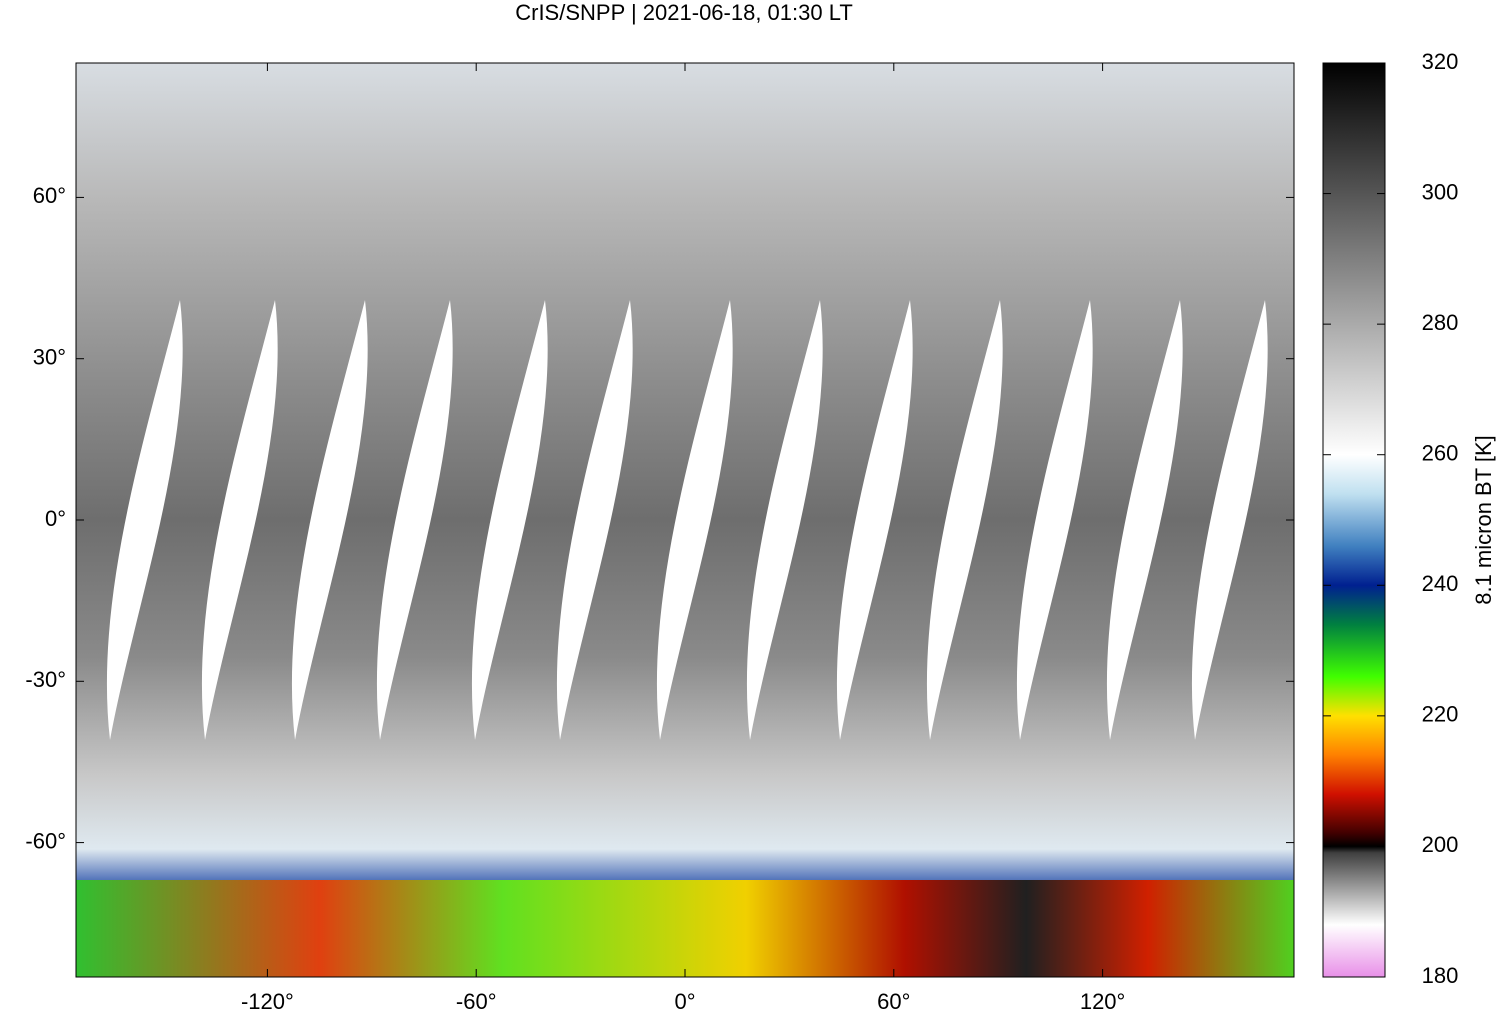 This screenshot has width=1503, height=1020. What do you see at coordinates (1440, 714) in the screenshot?
I see `colorbar-tick-label: 220` at bounding box center [1440, 714].